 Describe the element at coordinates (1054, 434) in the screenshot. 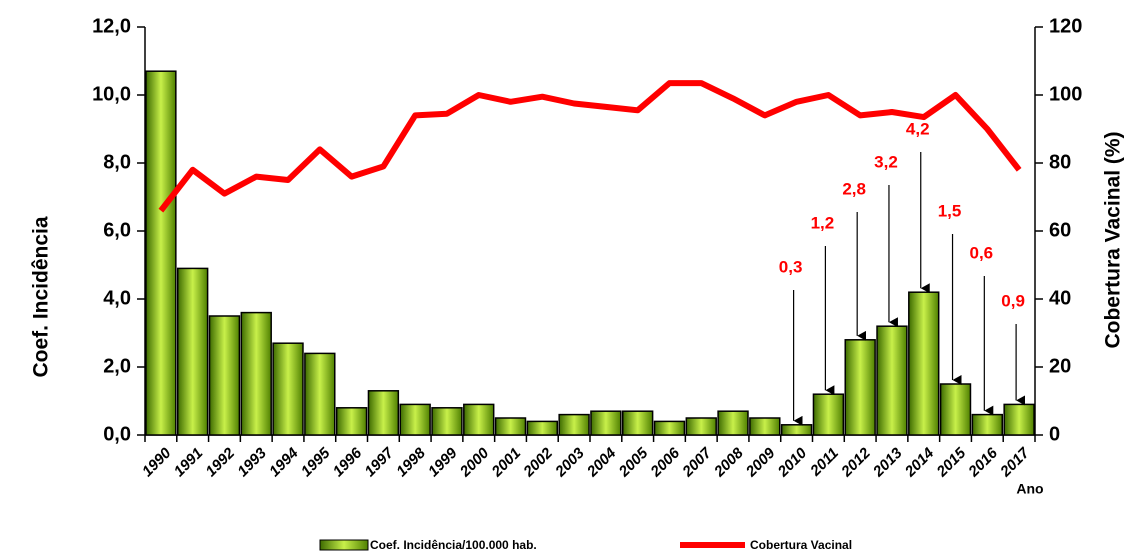

I see `y2-tick-label: 0` at that location.